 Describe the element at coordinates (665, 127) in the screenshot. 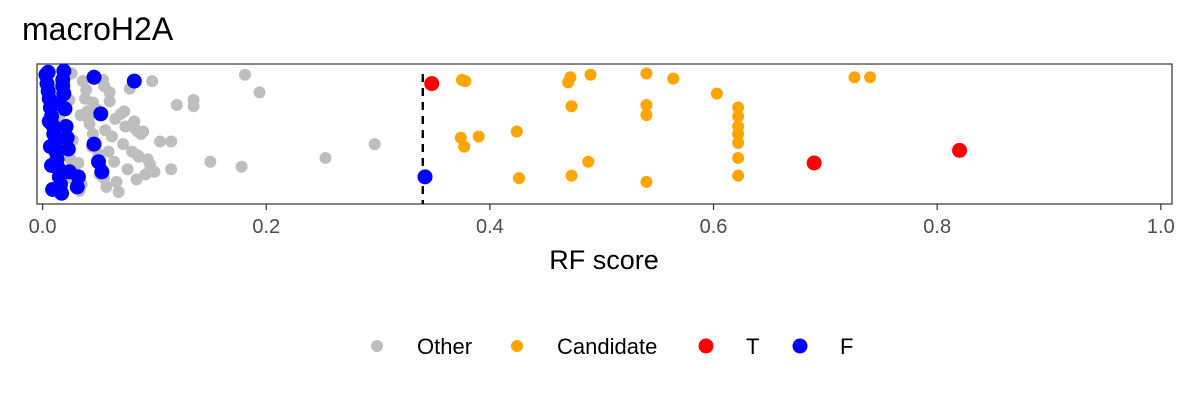

I see `series-candidate` at that location.